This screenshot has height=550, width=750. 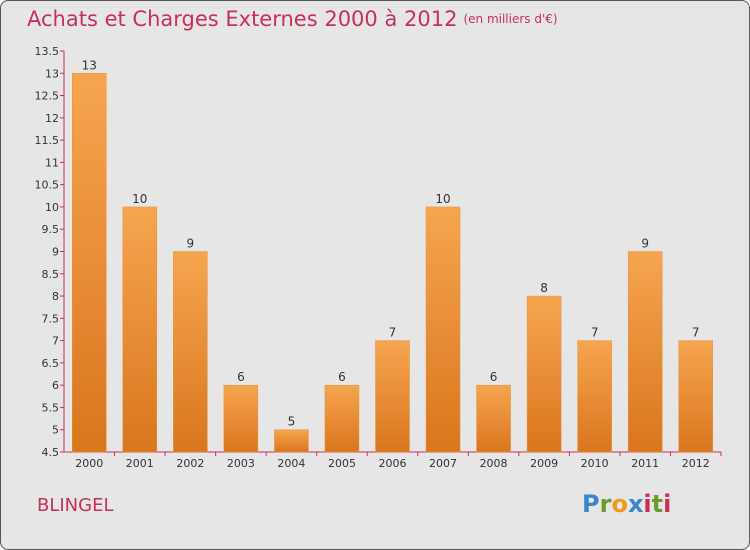 I want to click on y-tick-label: 13.5, so click(x=47, y=51).